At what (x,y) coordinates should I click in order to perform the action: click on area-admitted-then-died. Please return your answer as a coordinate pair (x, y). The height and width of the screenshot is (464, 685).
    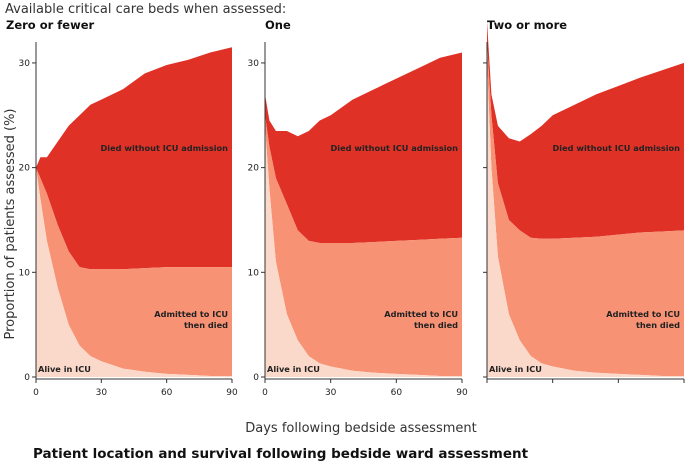
    Looking at the image, I should click on (134, 271).